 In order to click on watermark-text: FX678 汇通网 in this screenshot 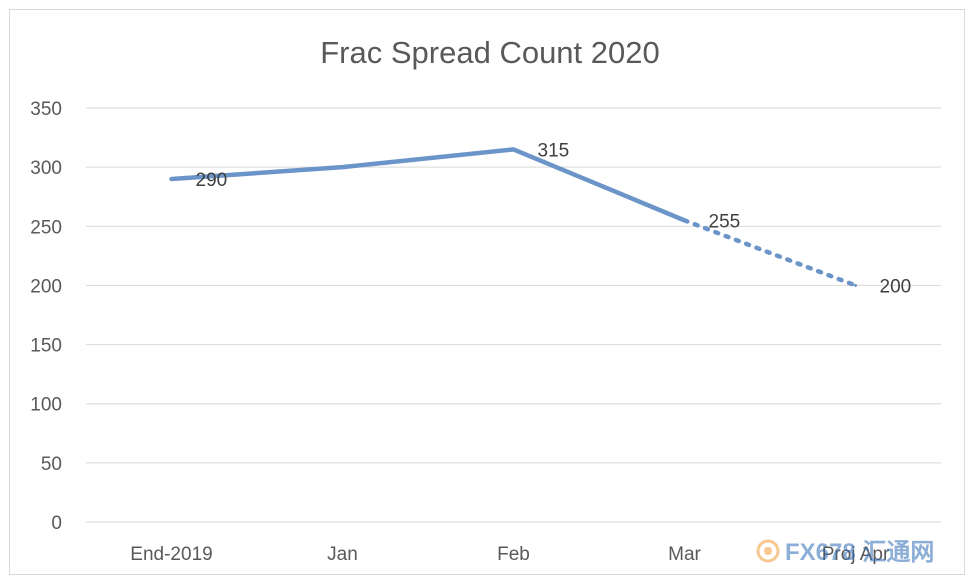, I will do `click(859, 552)`.